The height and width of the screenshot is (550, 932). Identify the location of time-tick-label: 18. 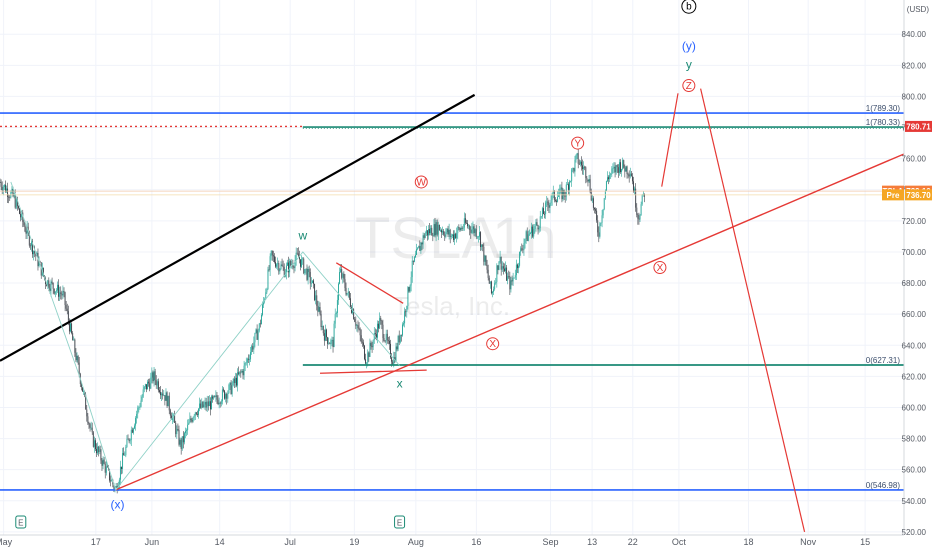
(749, 542).